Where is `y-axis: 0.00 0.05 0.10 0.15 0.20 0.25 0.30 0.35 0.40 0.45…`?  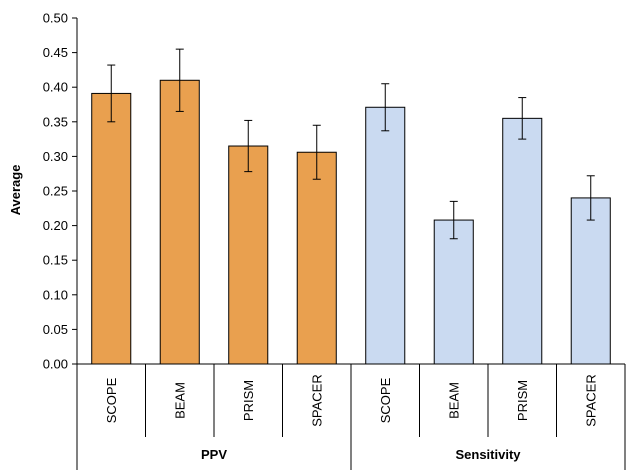 y-axis: 0.00 0.05 0.10 0.15 0.20 0.25 0.30 0.35 0.40 0.45… is located at coordinates (60, 191).